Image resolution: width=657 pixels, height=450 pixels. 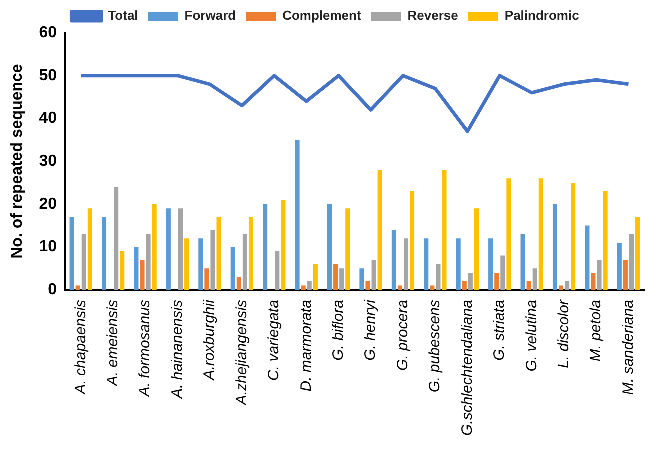 What do you see at coordinates (123, 16) in the screenshot?
I see `legend-label: Total` at bounding box center [123, 16].